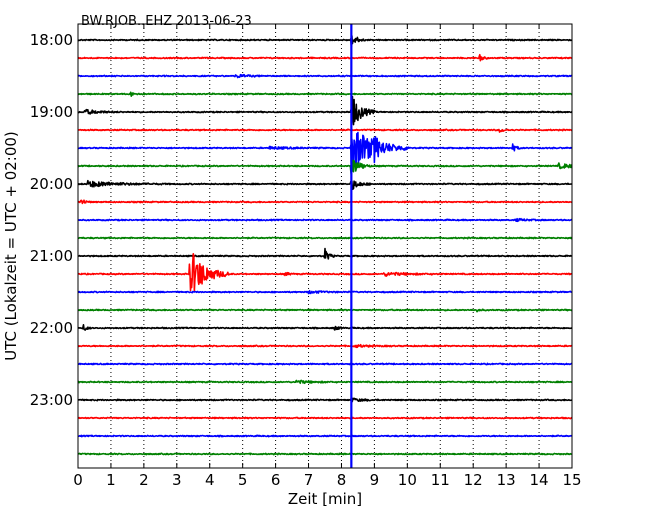  I want to click on x-tick-label: 7, so click(309, 480).